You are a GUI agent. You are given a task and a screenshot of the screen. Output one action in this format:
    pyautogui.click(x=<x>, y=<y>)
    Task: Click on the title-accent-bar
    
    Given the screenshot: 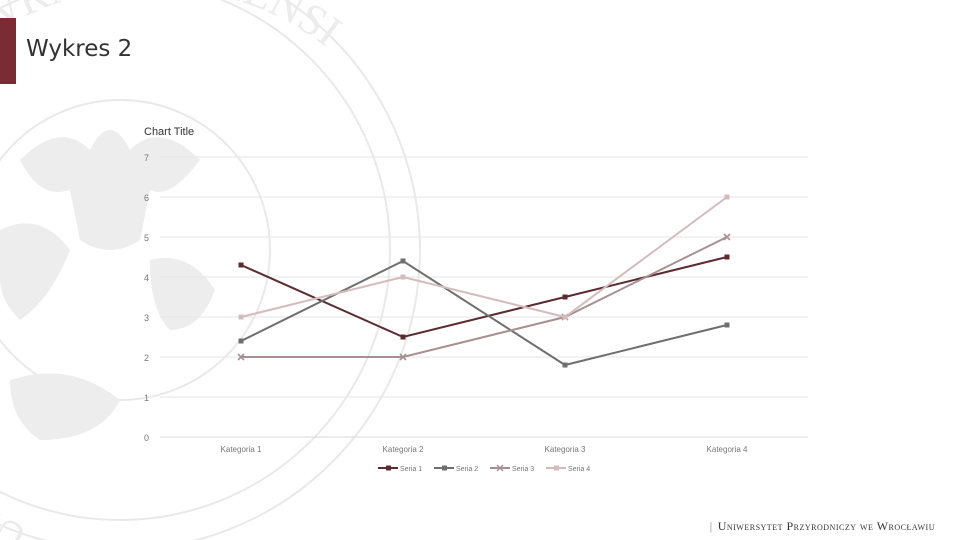 What is the action you would take?
    pyautogui.click(x=8, y=51)
    